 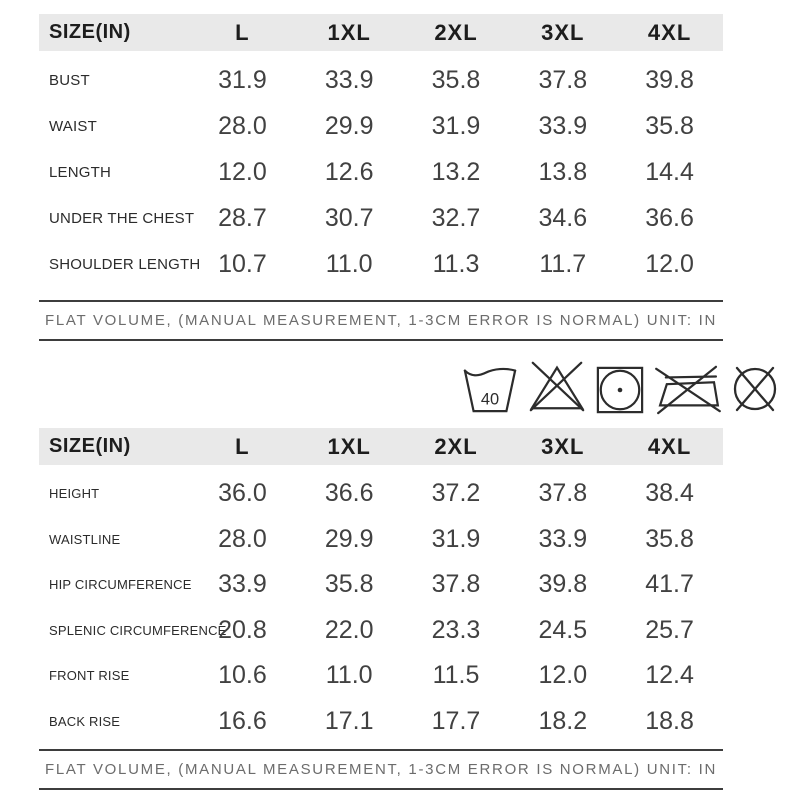 I want to click on measurement-label: LENGTH, so click(x=80, y=172).